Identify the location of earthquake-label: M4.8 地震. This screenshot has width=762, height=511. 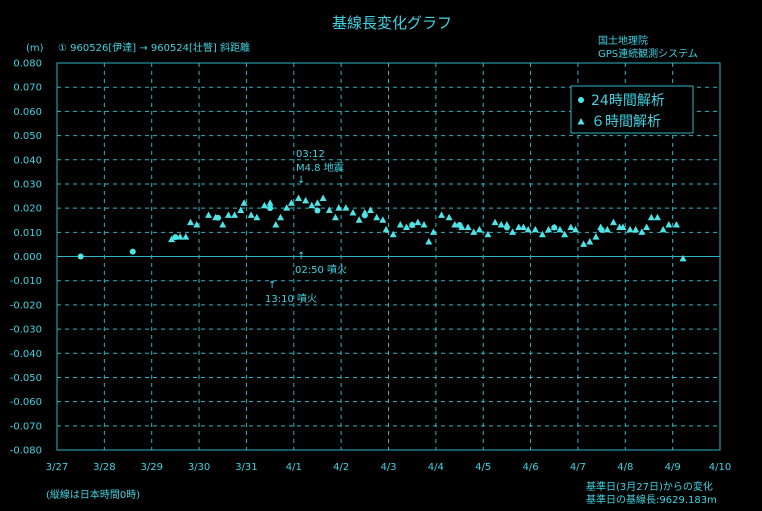
(320, 167).